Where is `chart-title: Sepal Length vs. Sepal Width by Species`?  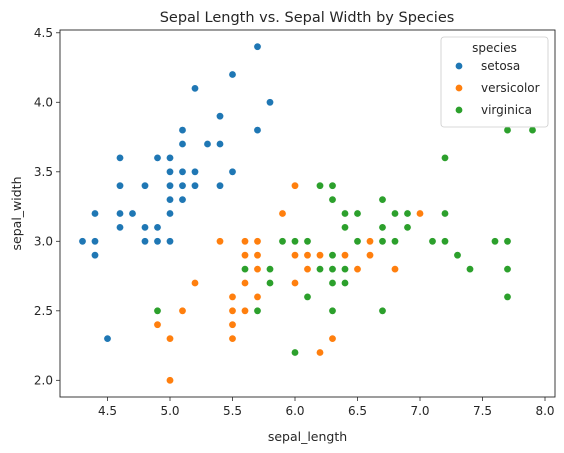
chart-title: Sepal Length vs. Sepal Width by Species is located at coordinates (307, 18).